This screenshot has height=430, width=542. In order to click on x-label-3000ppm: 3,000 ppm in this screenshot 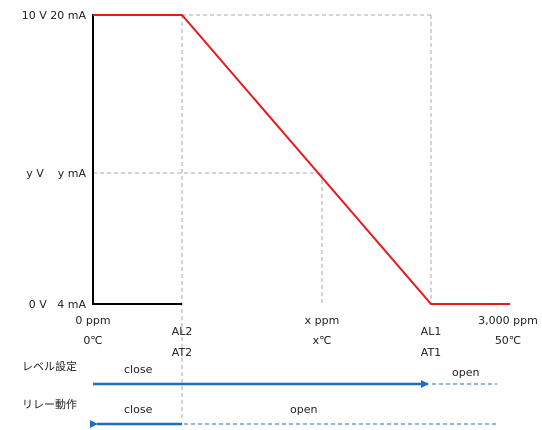, I will do `click(508, 320)`.